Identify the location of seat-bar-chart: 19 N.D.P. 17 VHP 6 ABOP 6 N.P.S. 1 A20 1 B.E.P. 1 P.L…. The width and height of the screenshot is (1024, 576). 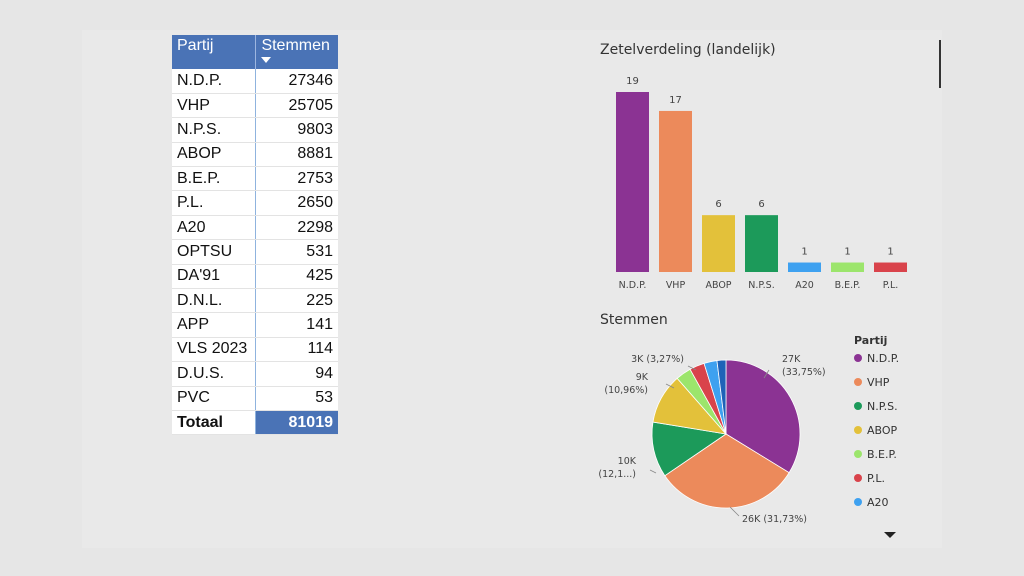
(760, 182).